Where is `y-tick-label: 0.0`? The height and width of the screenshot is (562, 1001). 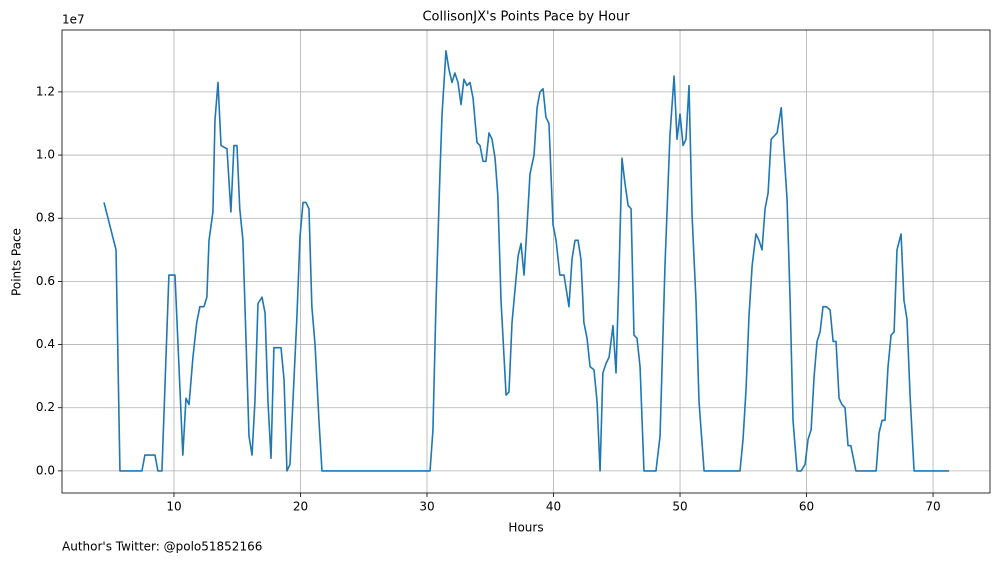 y-tick-label: 0.0 is located at coordinates (45, 470).